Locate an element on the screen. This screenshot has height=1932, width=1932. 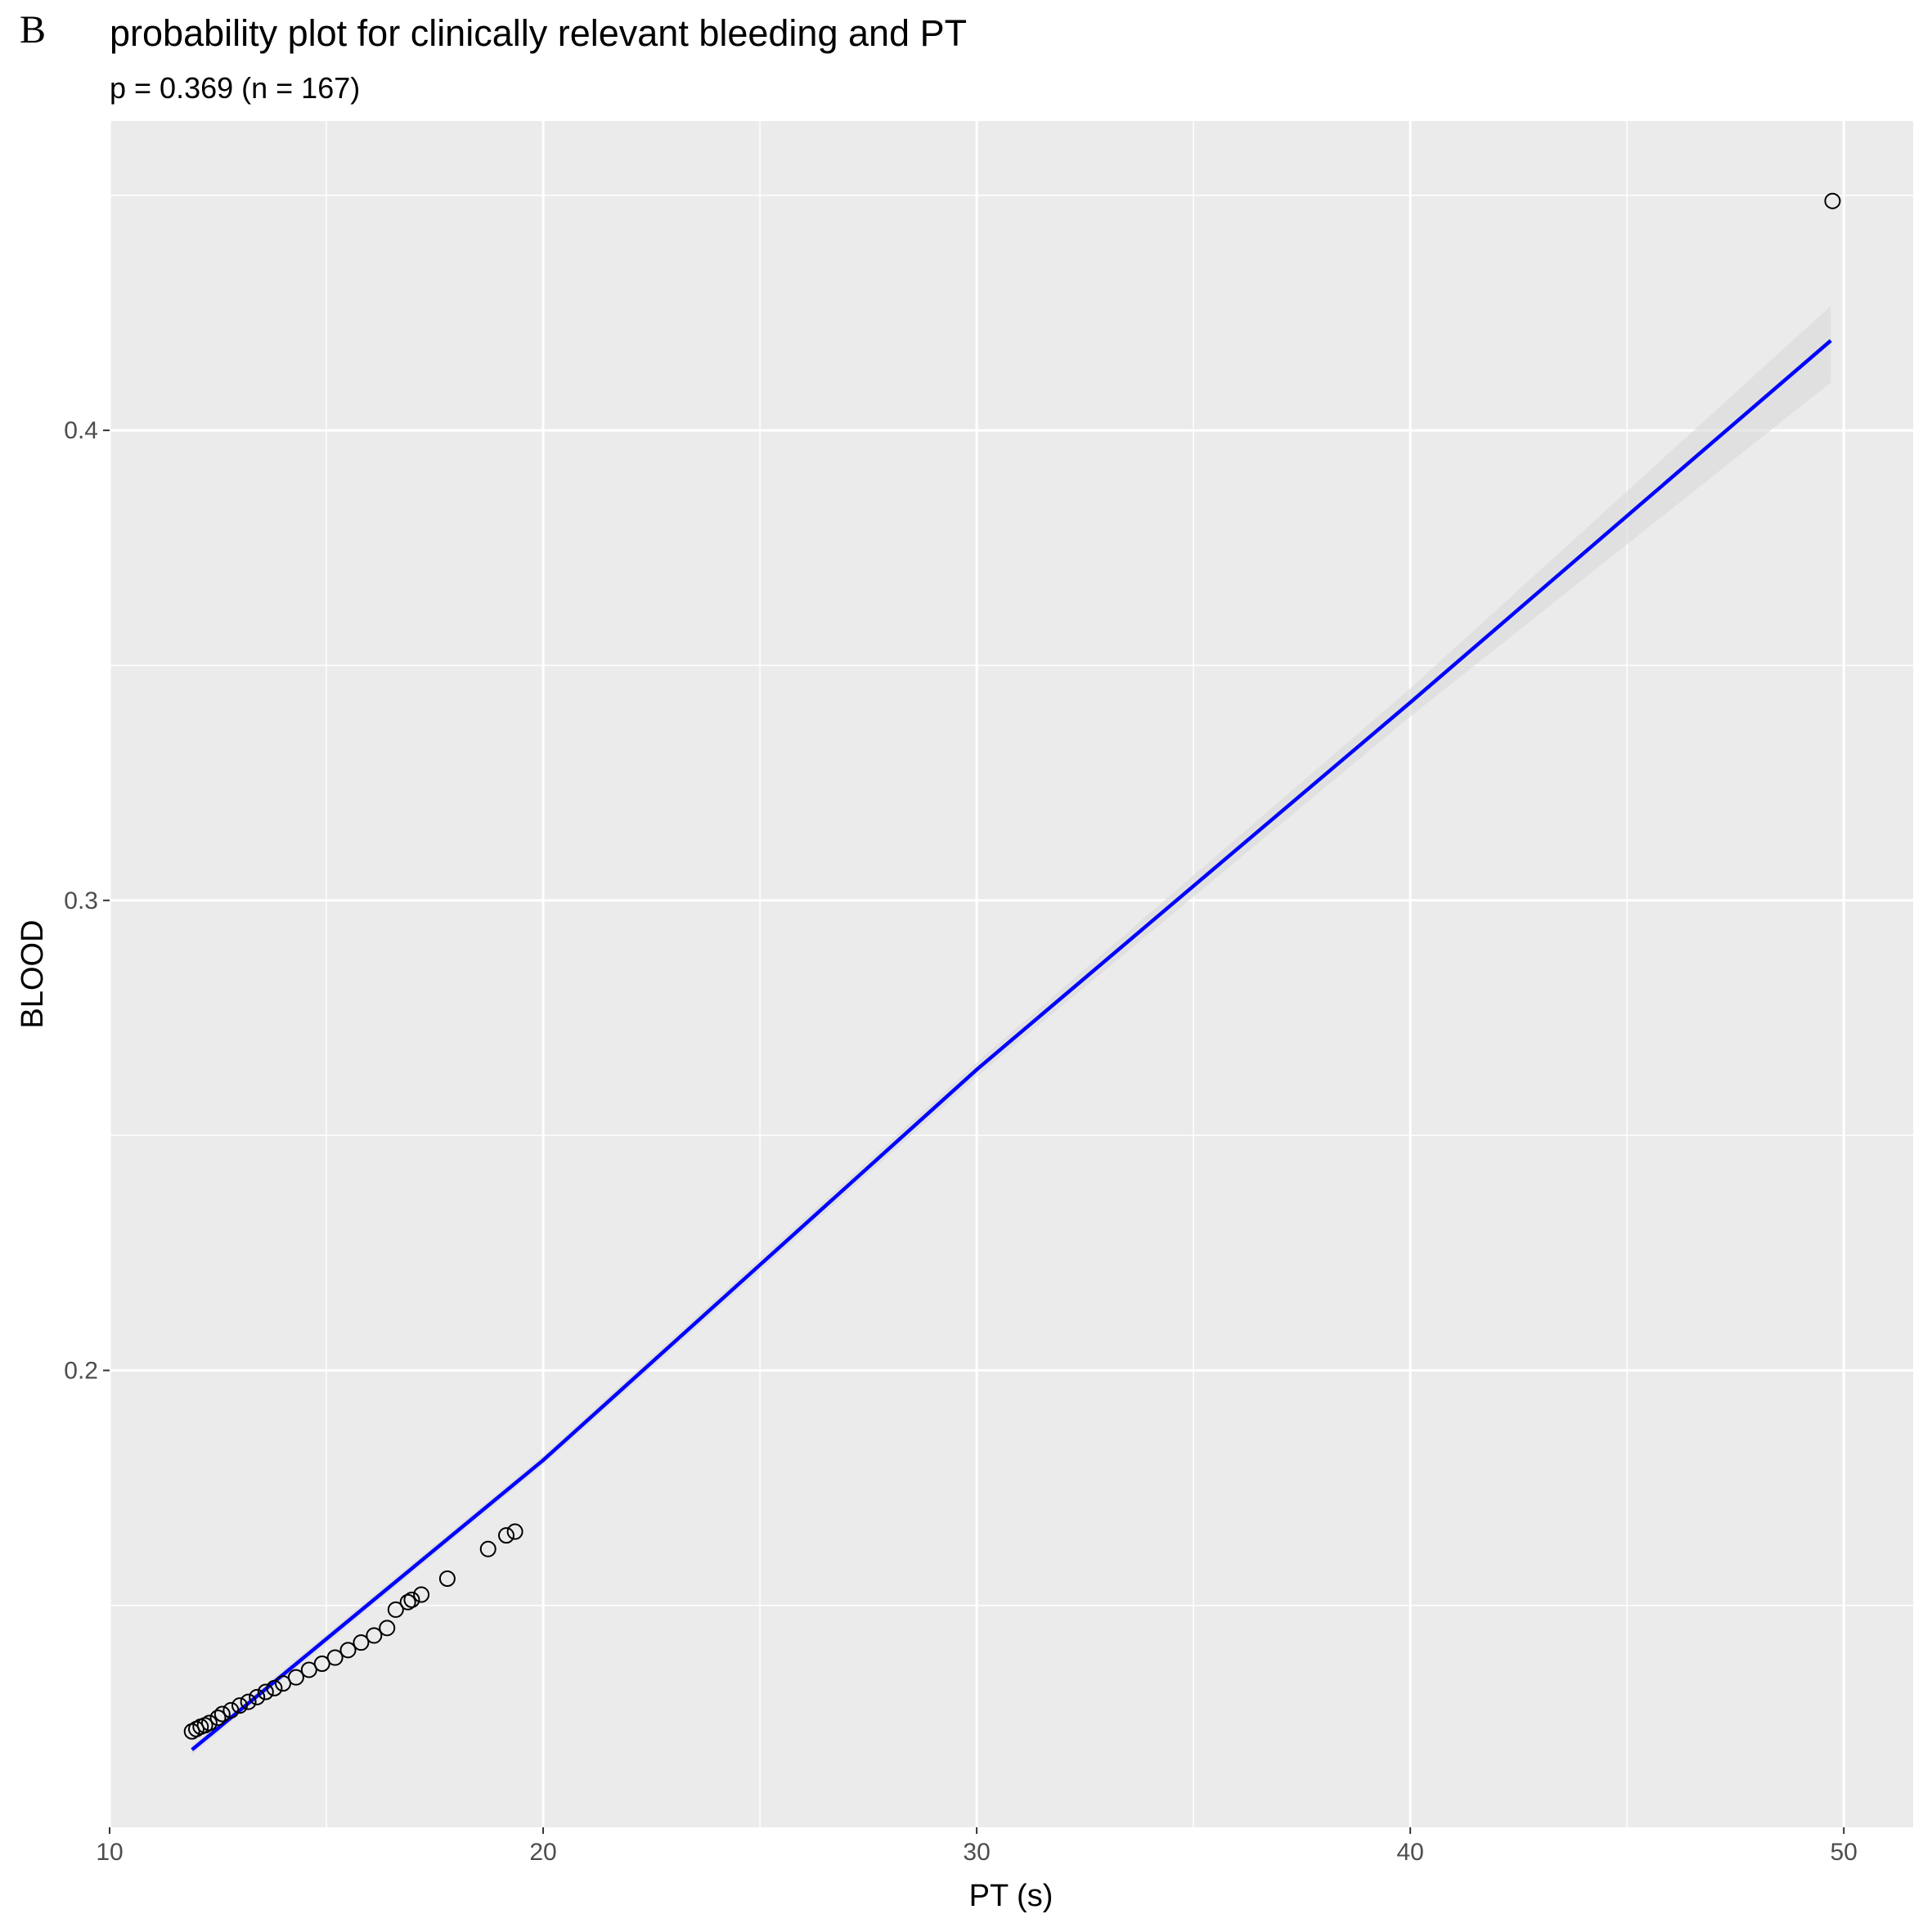
x-tick-label: 30 is located at coordinates (977, 1853).